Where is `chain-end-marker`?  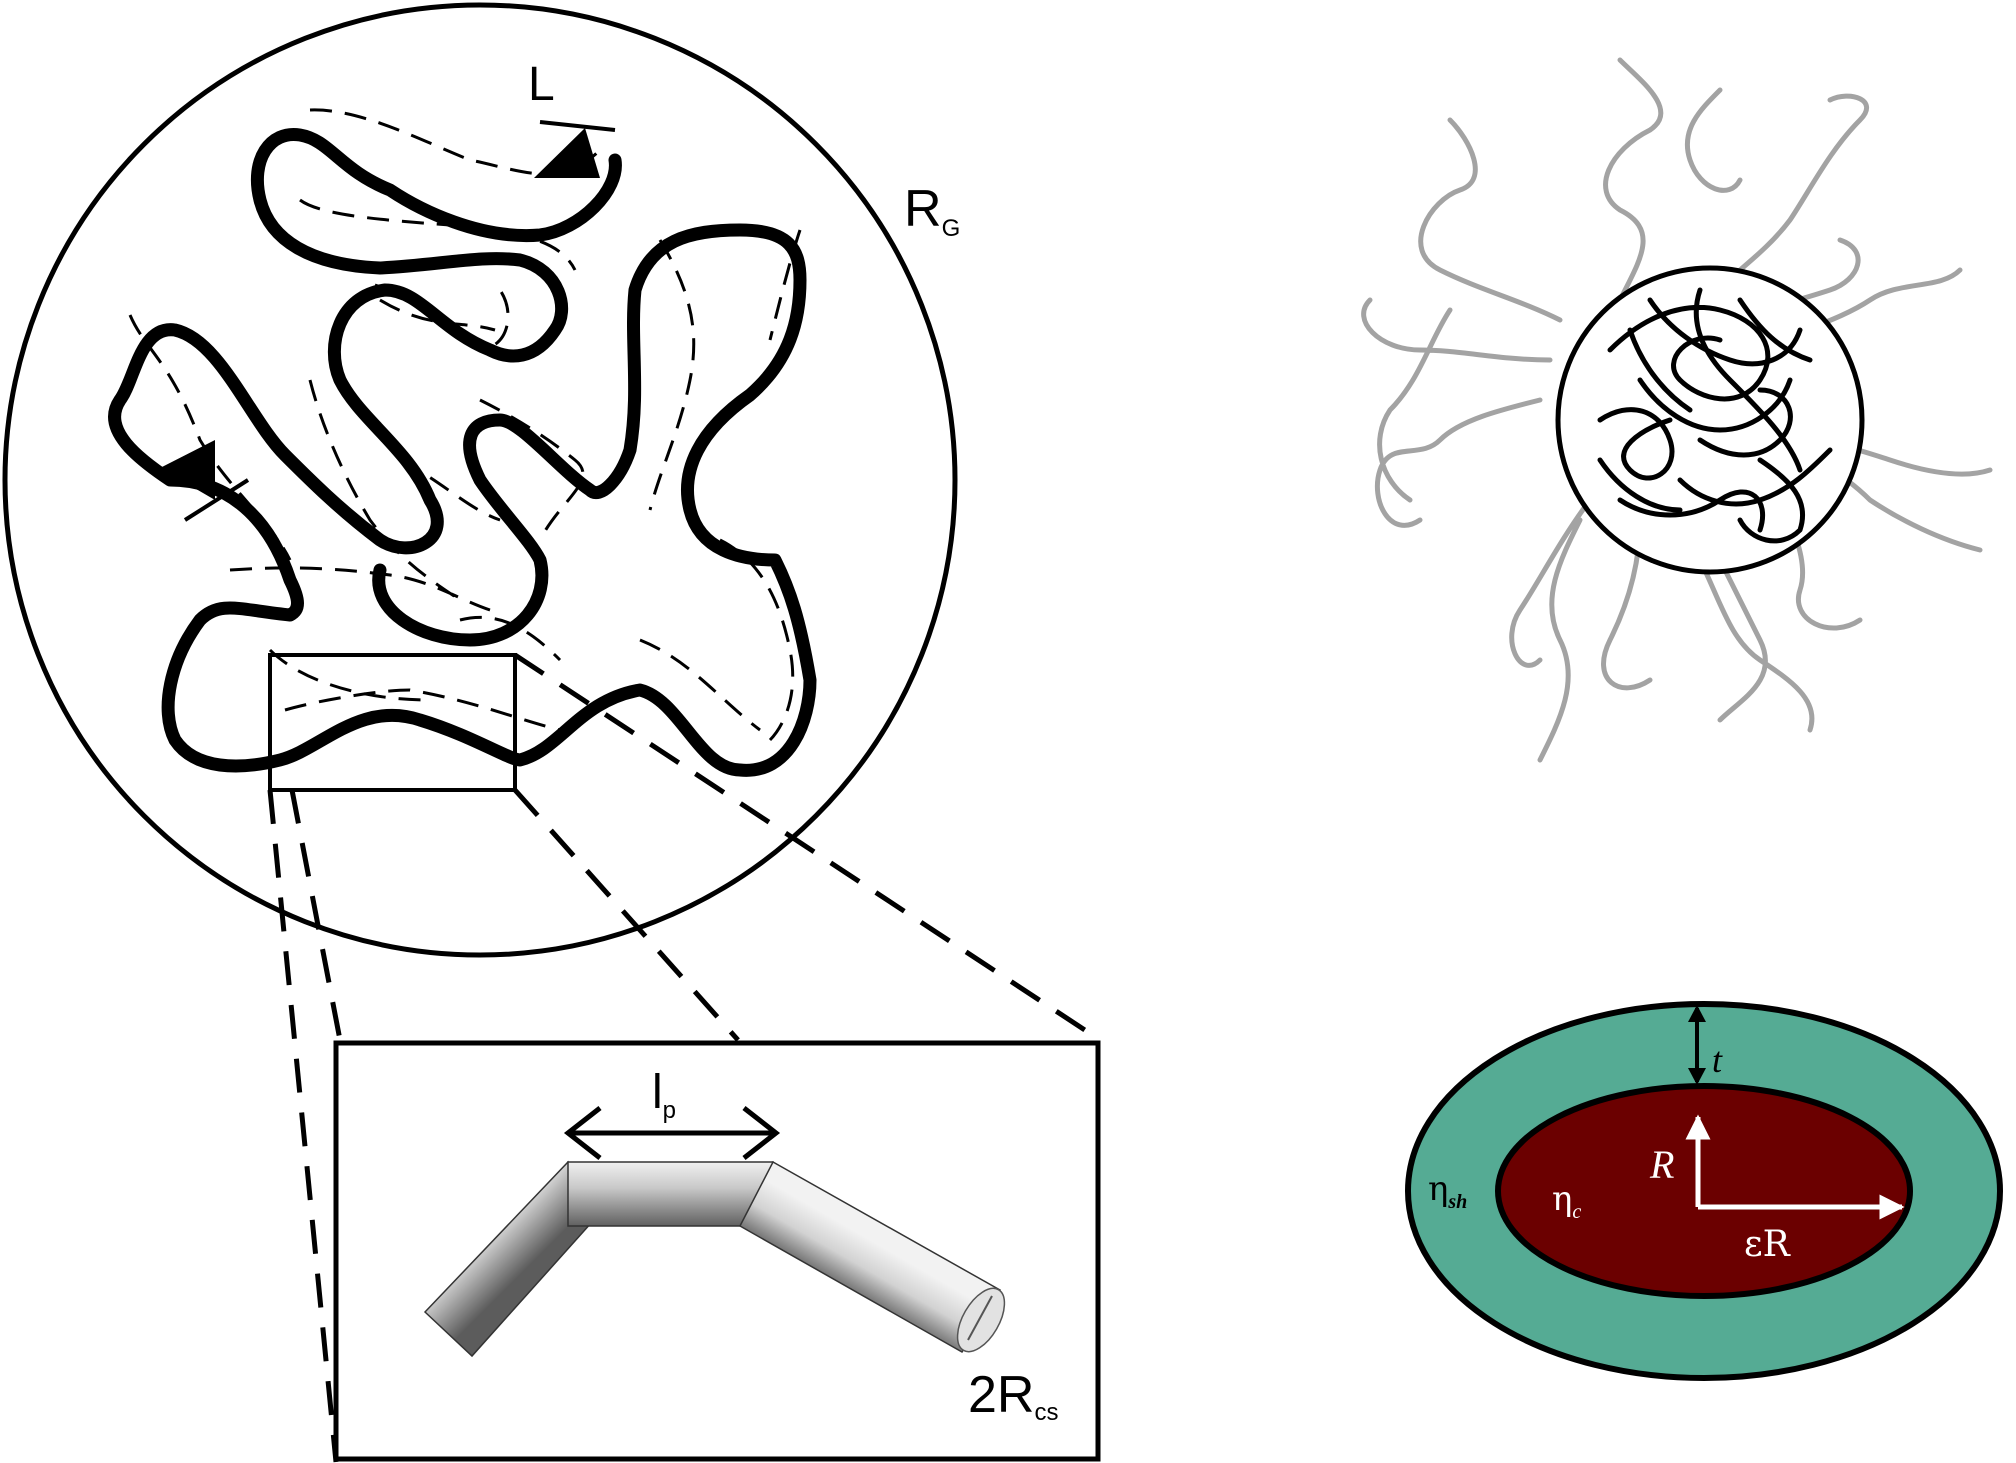 chain-end-marker is located at coordinates (205, 481).